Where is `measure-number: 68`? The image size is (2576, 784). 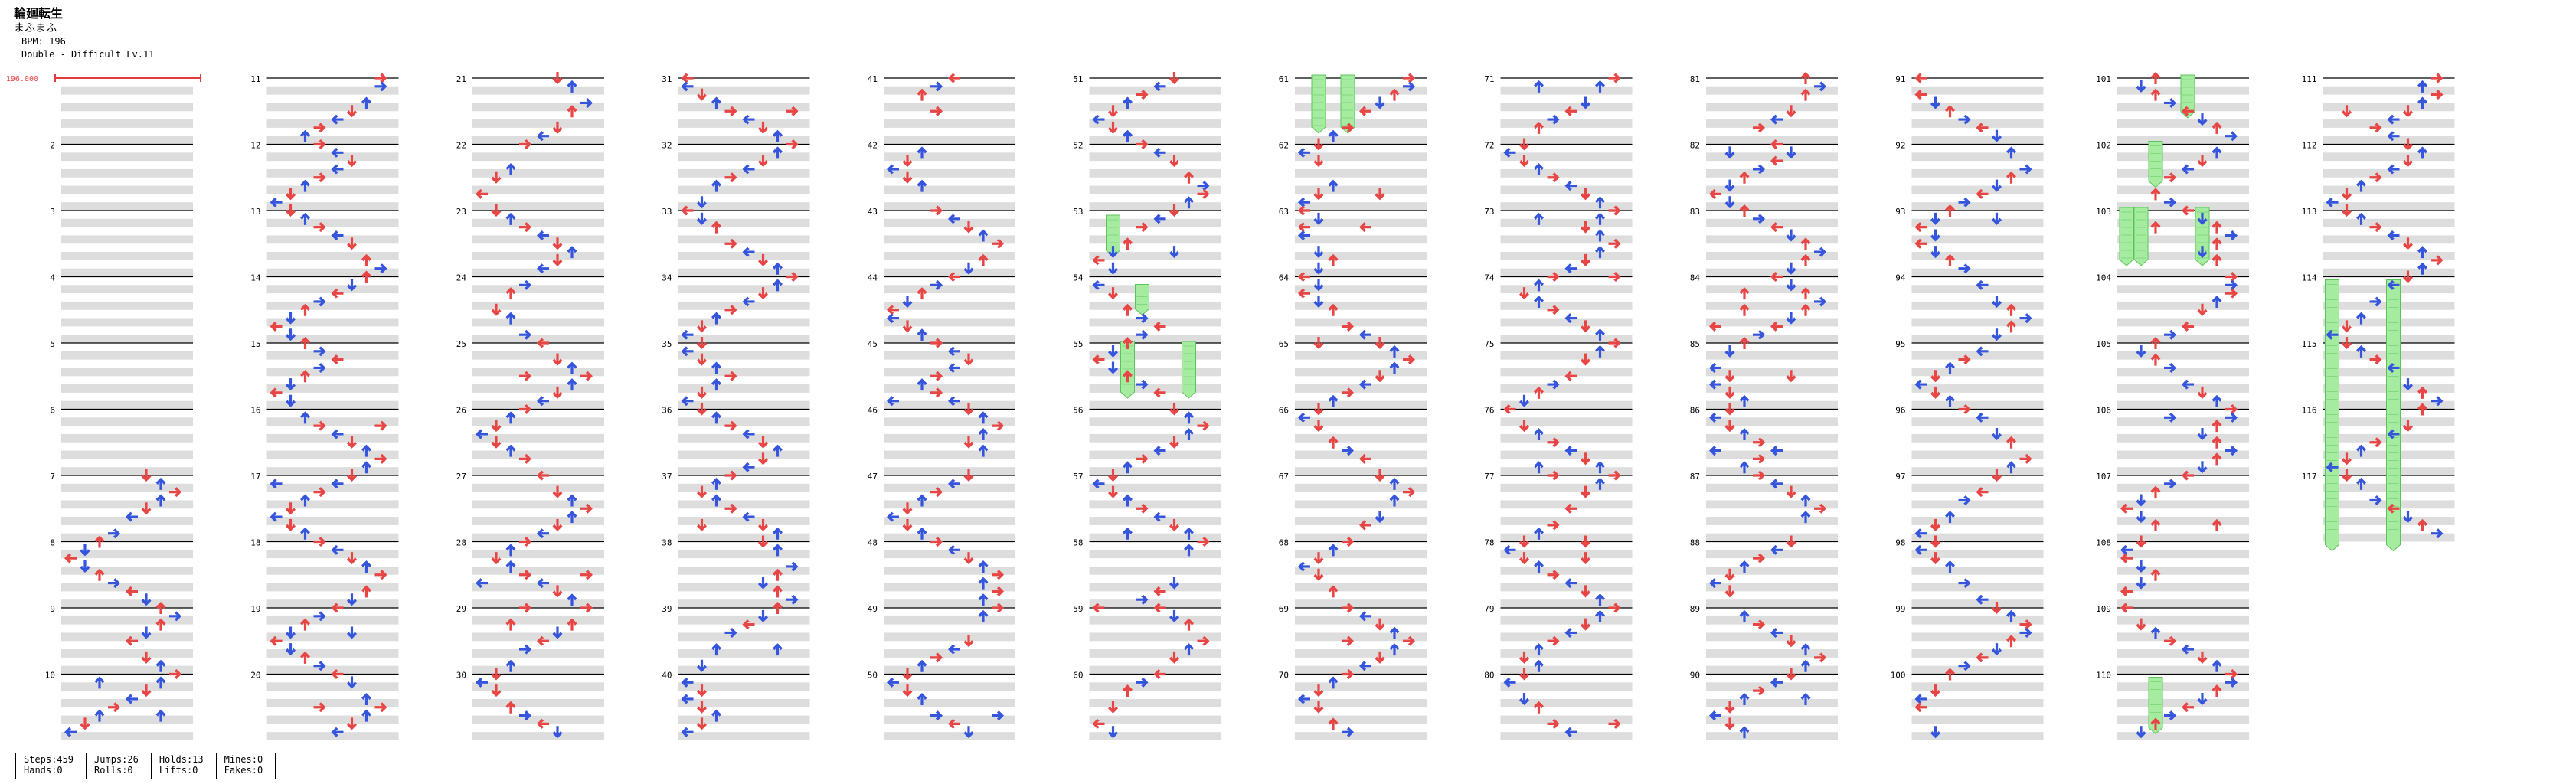 measure-number: 68 is located at coordinates (1284, 543).